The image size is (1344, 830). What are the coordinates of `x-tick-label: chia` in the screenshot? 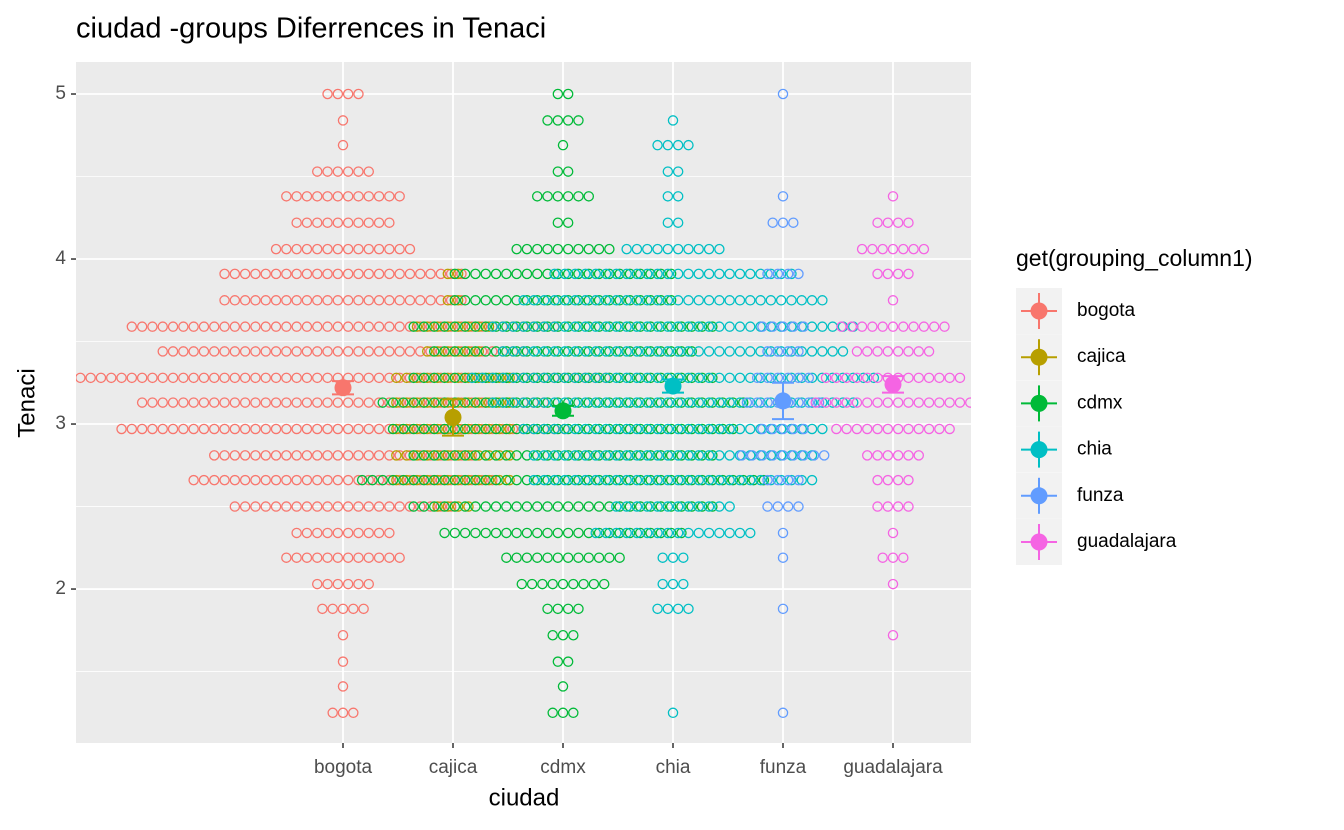 It's located at (673, 767).